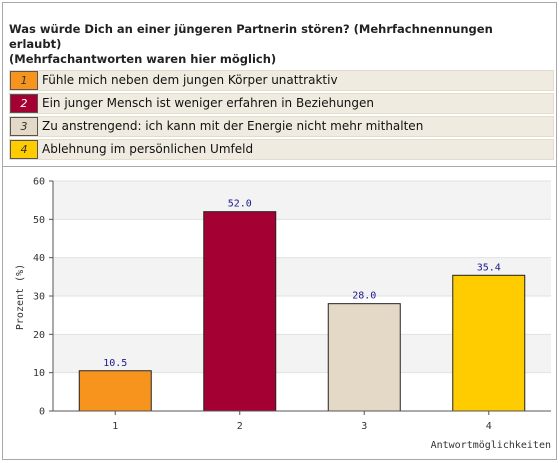 This screenshot has width=560, height=463. Describe the element at coordinates (240, 204) in the screenshot. I see `bar-value-label: 52.0` at that location.